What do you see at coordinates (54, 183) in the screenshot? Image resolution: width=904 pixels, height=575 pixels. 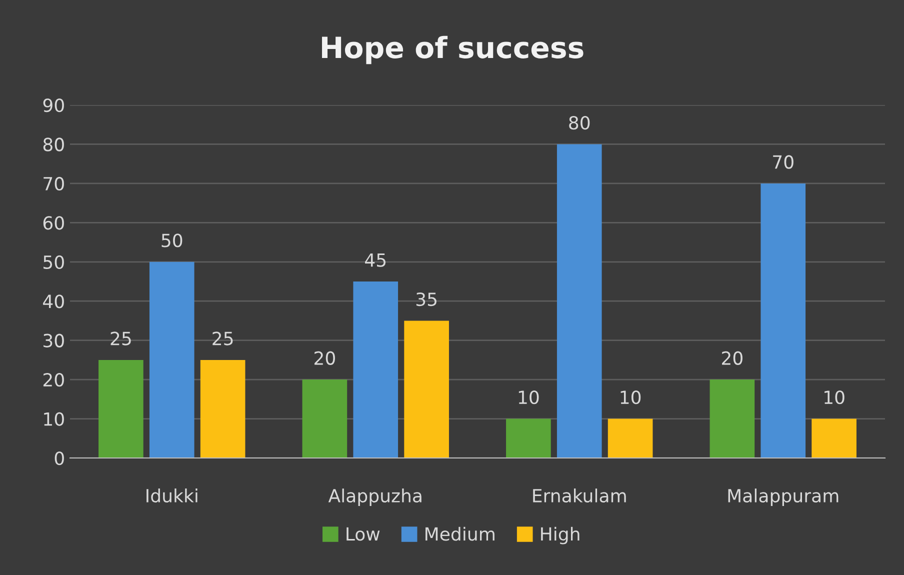 I see `y-tick-label: 70` at bounding box center [54, 183].